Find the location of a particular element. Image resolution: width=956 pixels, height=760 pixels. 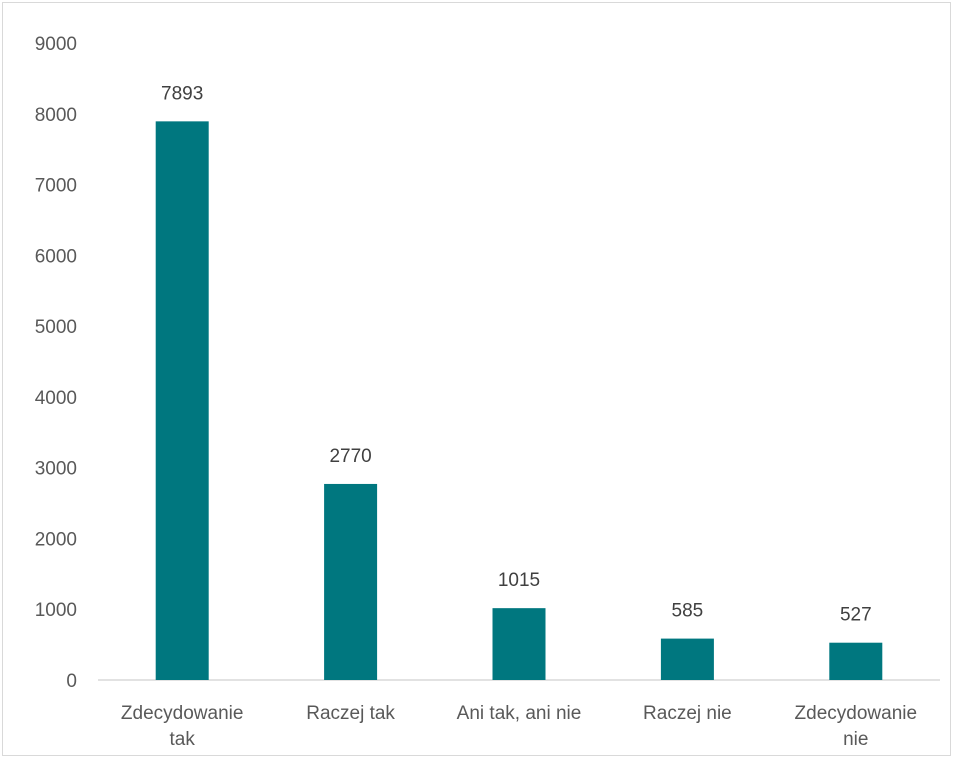

y-tick-label: 5000 is located at coordinates (56, 327).